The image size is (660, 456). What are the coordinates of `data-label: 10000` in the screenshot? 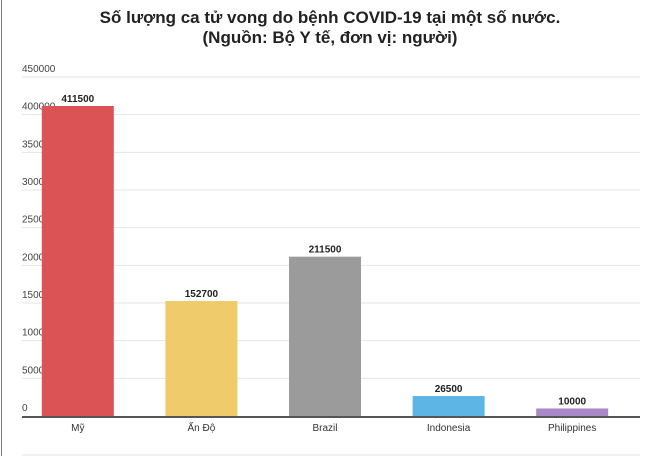 It's located at (572, 401).